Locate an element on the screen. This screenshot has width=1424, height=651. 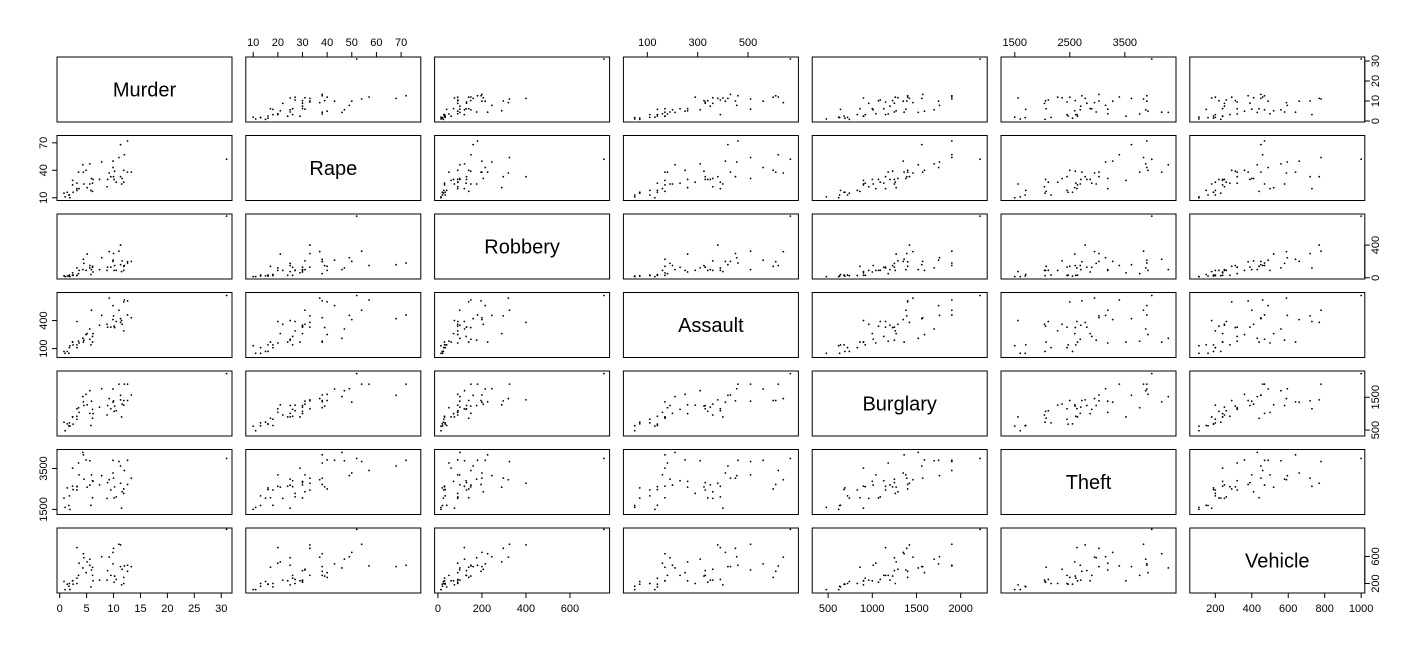
variable-label: Murder is located at coordinates (145, 91).